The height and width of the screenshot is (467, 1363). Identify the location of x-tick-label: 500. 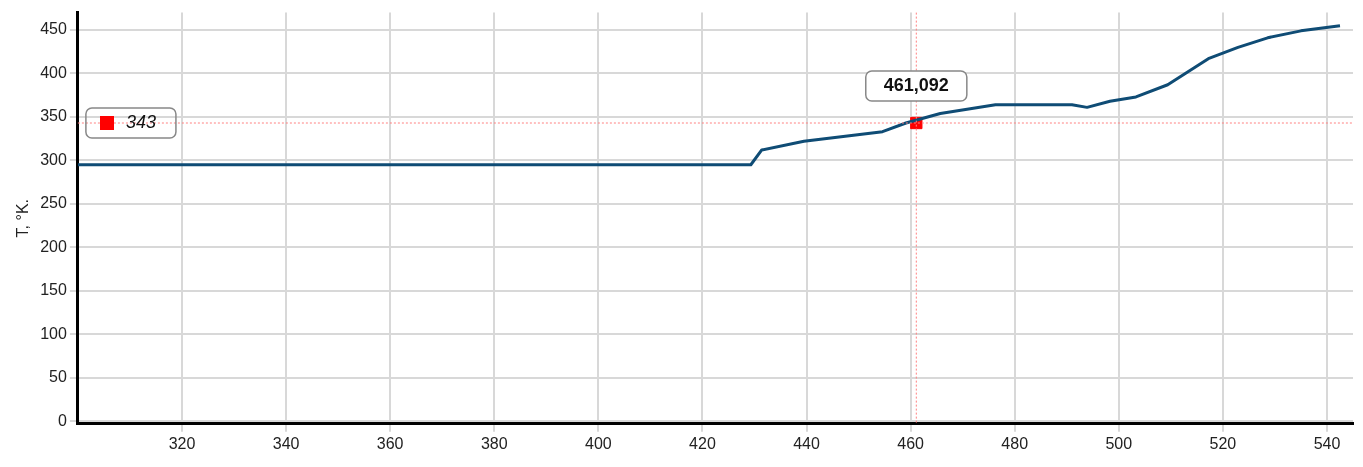
(1119, 443).